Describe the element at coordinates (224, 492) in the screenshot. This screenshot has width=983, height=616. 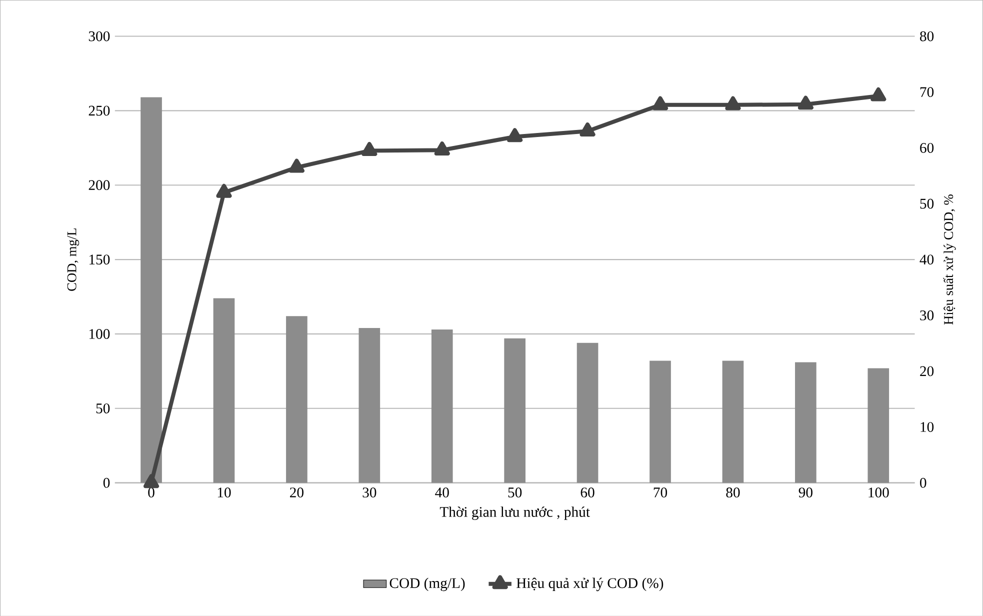
I see `x-tick-label: 10` at that location.